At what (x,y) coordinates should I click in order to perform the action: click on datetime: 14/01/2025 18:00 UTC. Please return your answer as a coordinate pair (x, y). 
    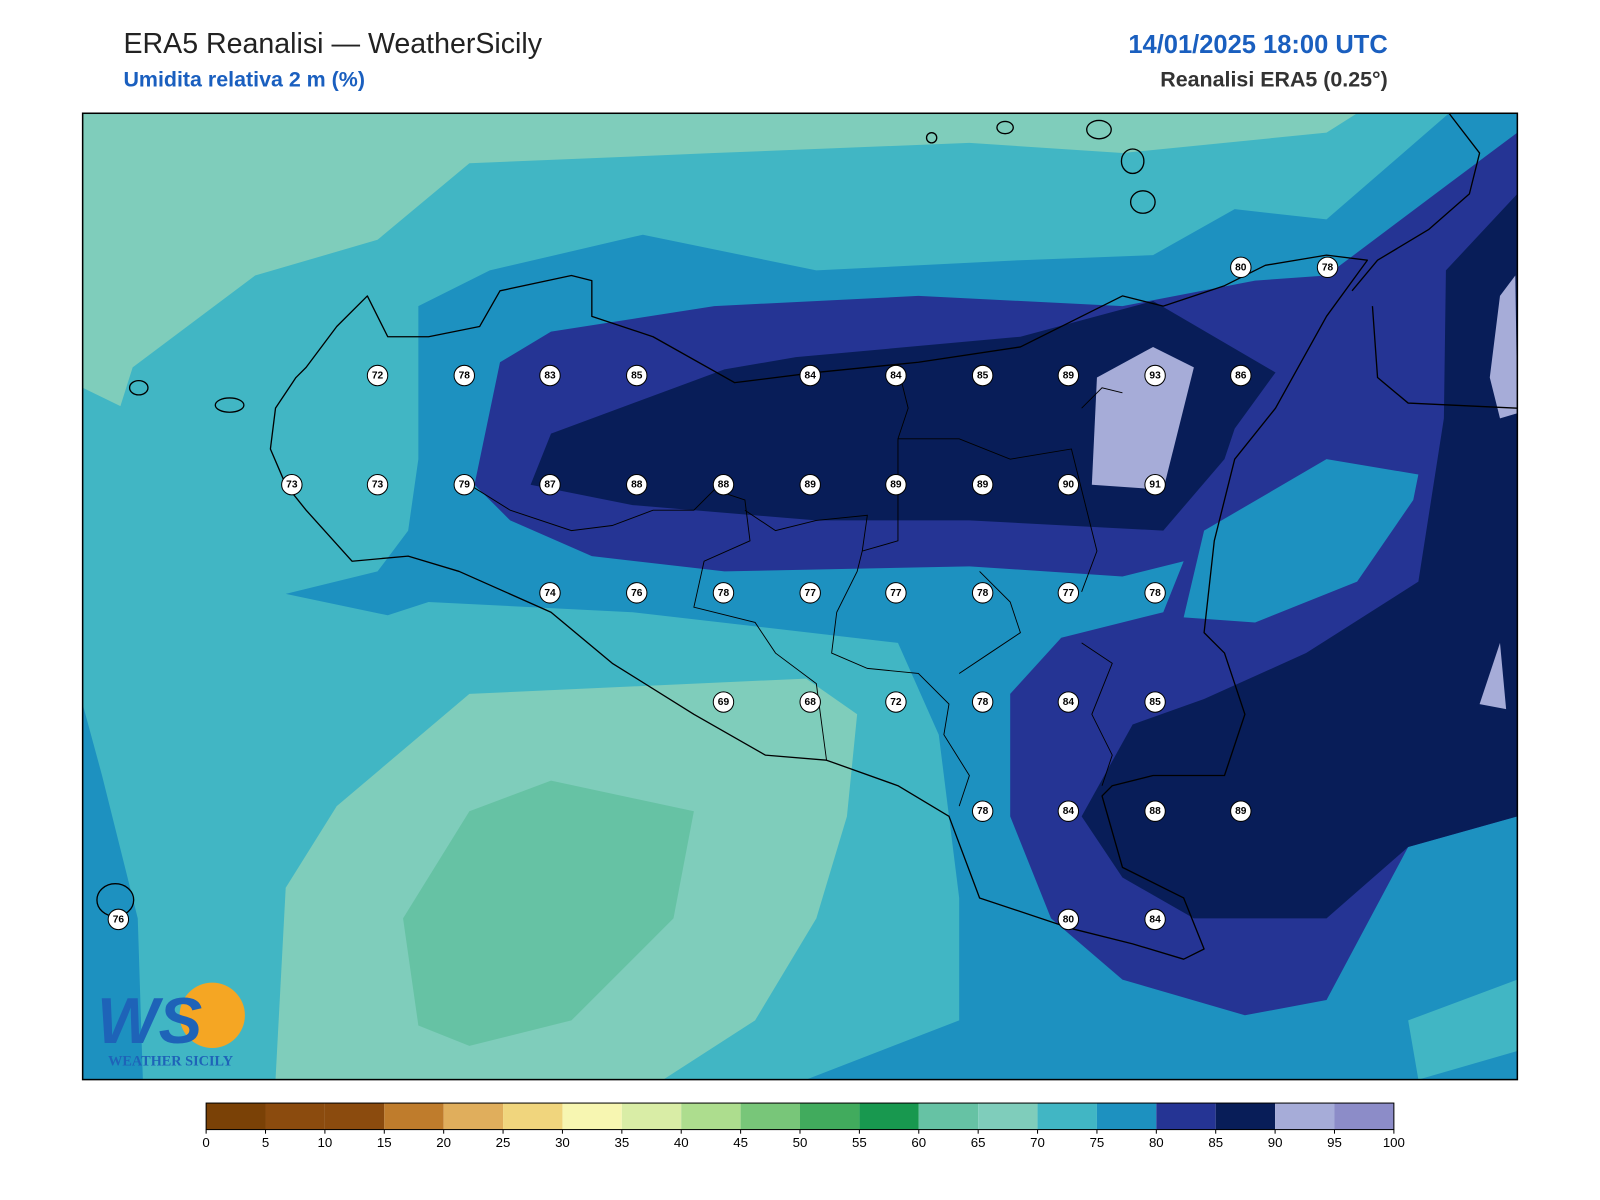
    Looking at the image, I should click on (1257, 45).